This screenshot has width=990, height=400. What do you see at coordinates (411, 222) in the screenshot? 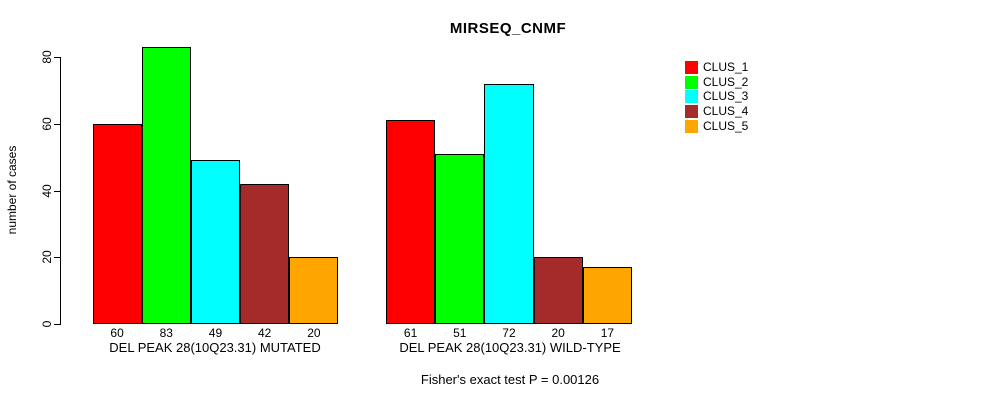
I see `bar-clus_1-group2` at bounding box center [411, 222].